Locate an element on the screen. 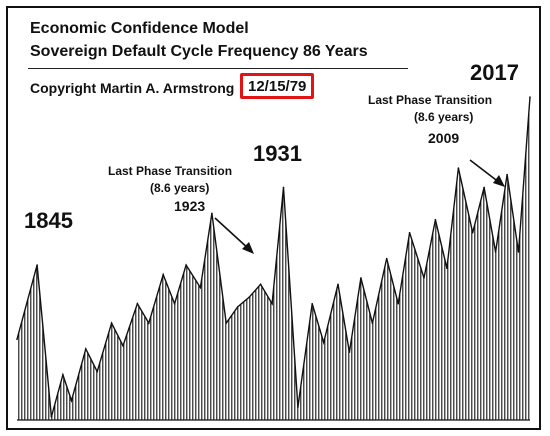 This screenshot has height=436, width=550. left-transition-year: 1923 is located at coordinates (190, 206).